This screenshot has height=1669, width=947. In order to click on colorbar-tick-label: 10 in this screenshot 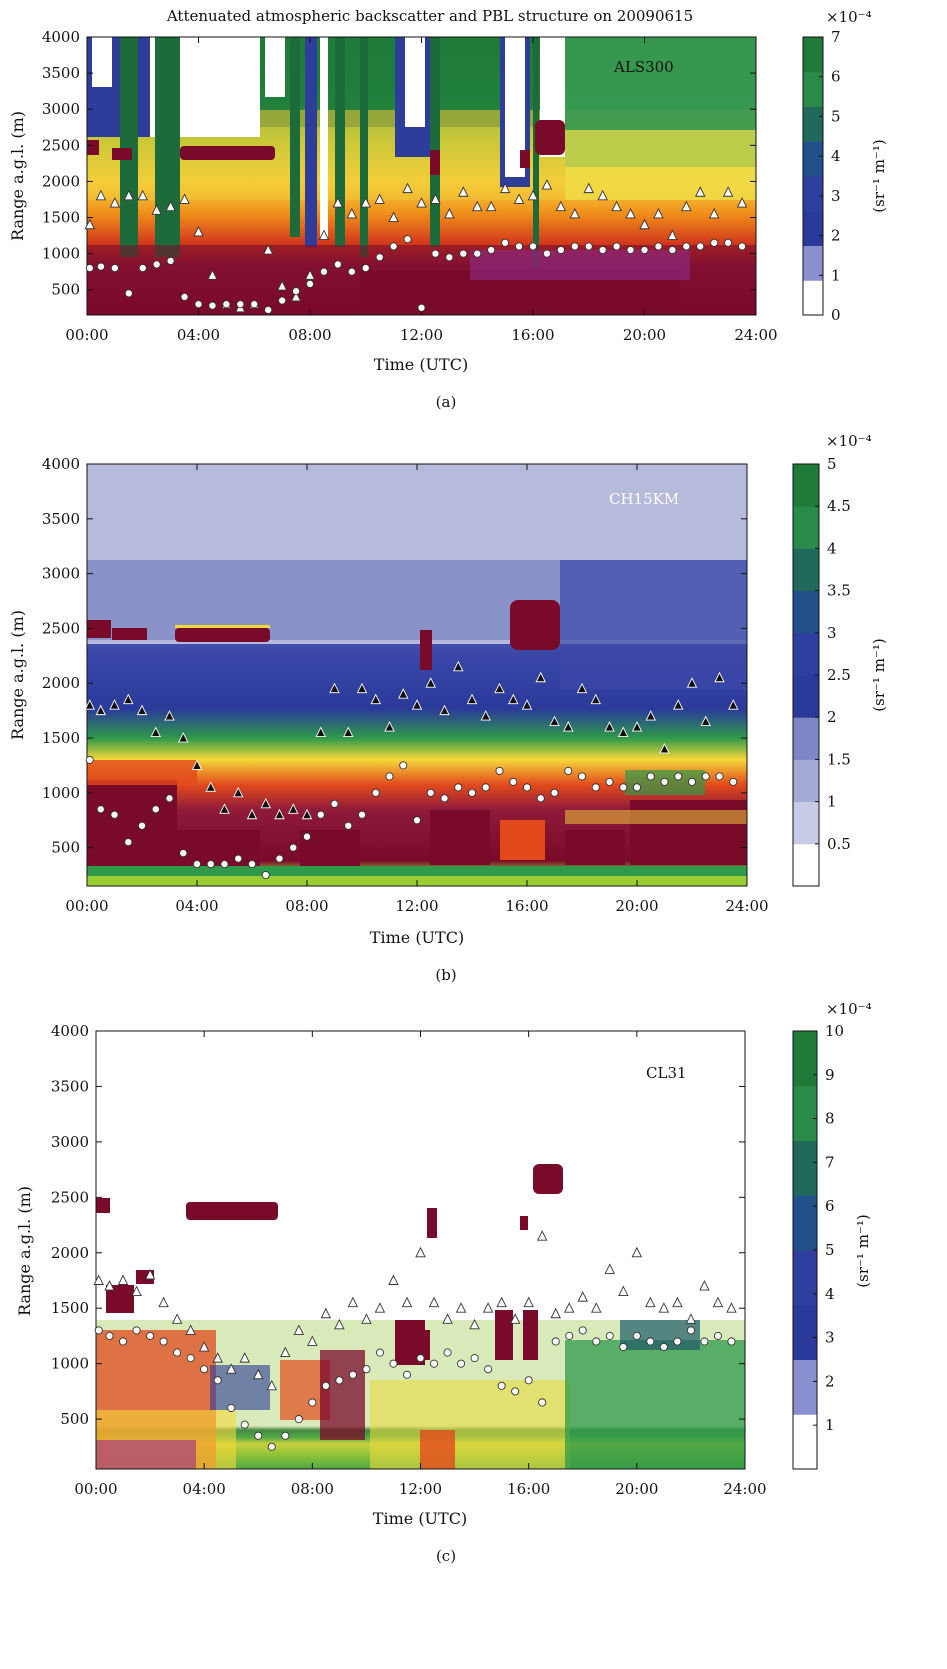, I will do `click(834, 1031)`.